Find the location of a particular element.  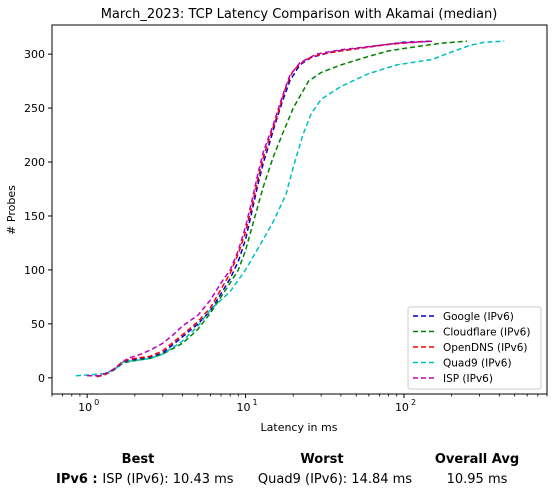

y-tick-label: 200 is located at coordinates (34, 162).